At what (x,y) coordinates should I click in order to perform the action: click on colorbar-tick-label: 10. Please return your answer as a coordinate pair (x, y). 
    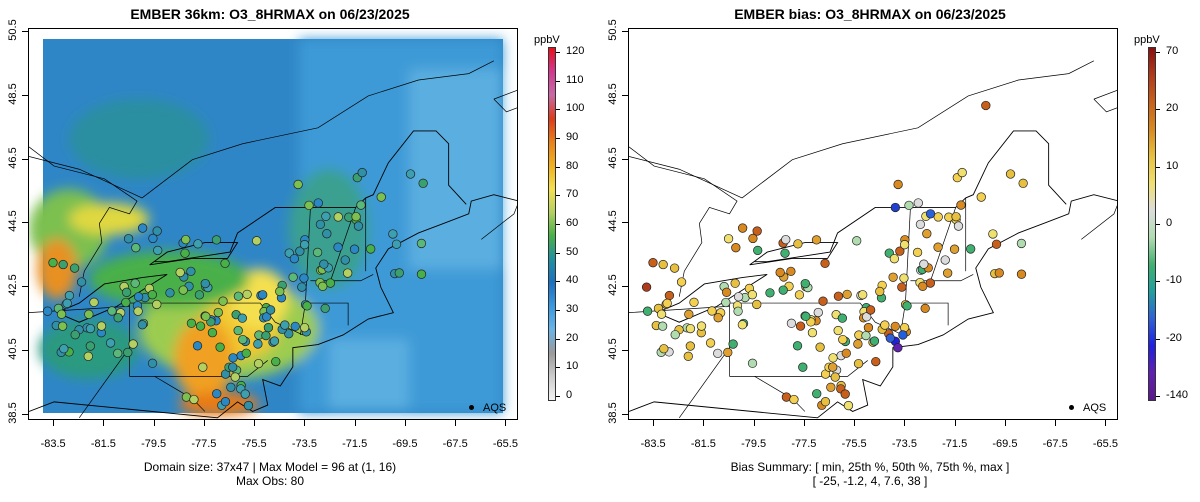
    Looking at the image, I should click on (572, 366).